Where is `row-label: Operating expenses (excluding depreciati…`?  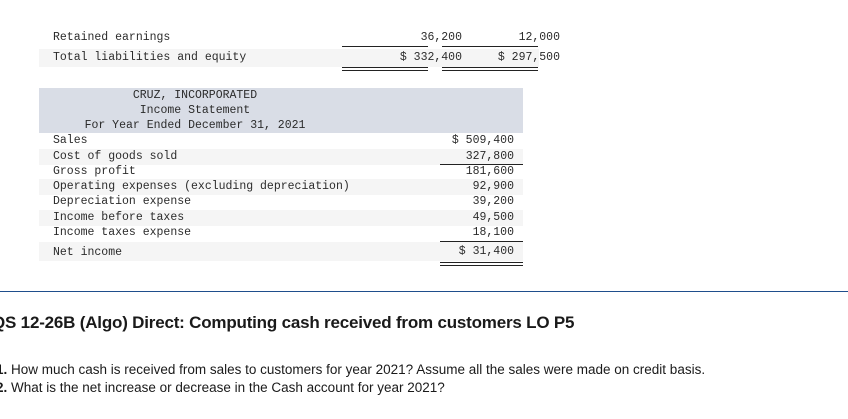
row-label: Operating expenses (excluding depreciati… is located at coordinates (201, 186).